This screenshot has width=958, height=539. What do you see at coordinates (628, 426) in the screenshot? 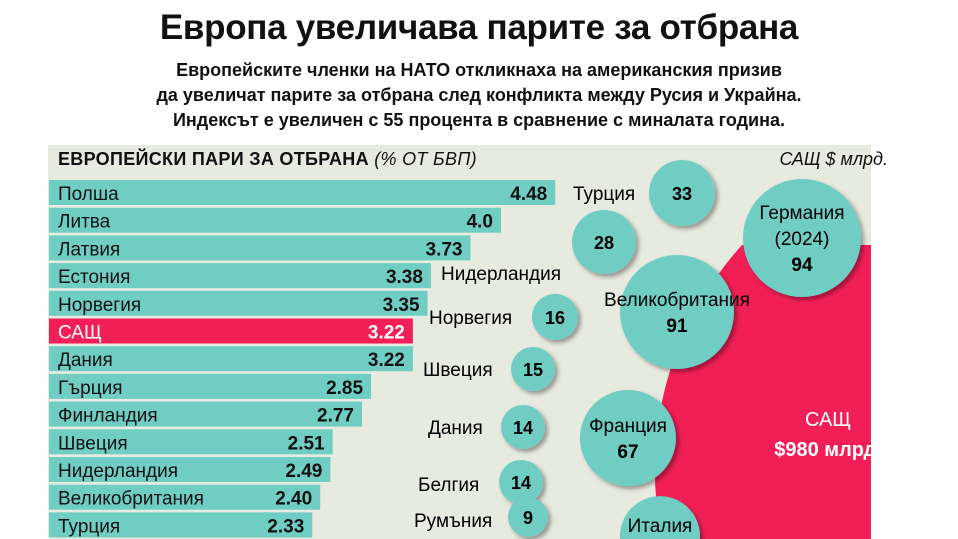
I see `bubble-name-7-0: Франция` at bounding box center [628, 426].